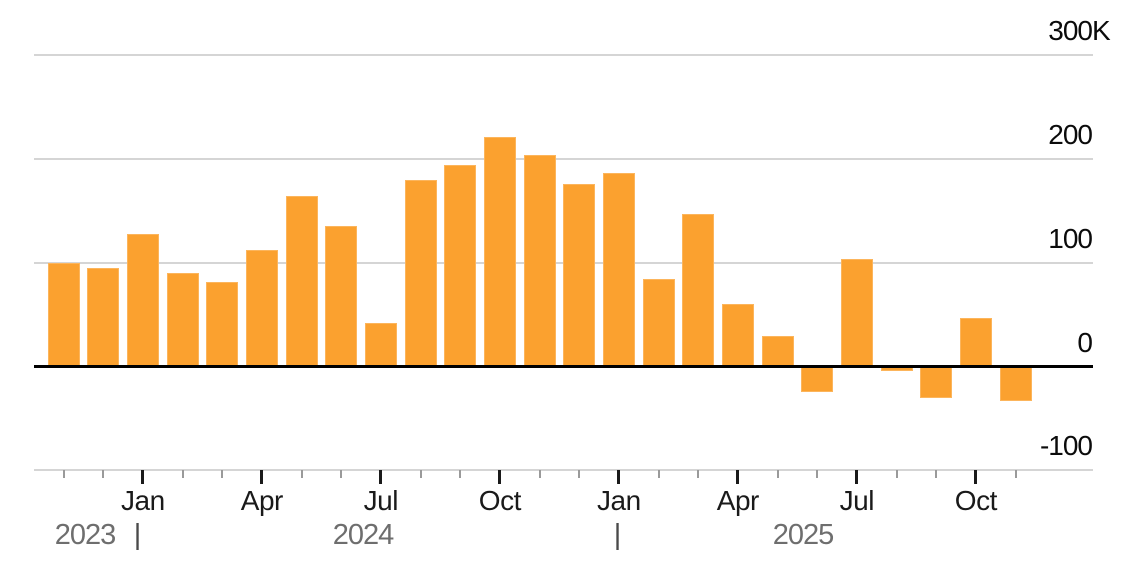 The width and height of the screenshot is (1125, 566). What do you see at coordinates (143, 477) in the screenshot?
I see `x-tick-major-jan-2024` at bounding box center [143, 477].